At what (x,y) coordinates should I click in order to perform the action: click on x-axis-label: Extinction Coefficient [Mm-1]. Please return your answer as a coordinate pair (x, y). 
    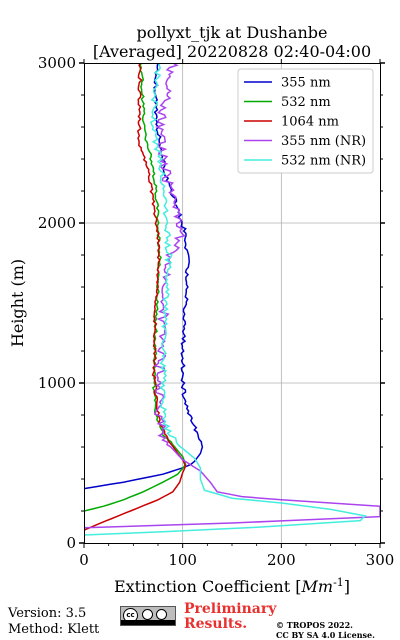
    Looking at the image, I should click on (232, 586).